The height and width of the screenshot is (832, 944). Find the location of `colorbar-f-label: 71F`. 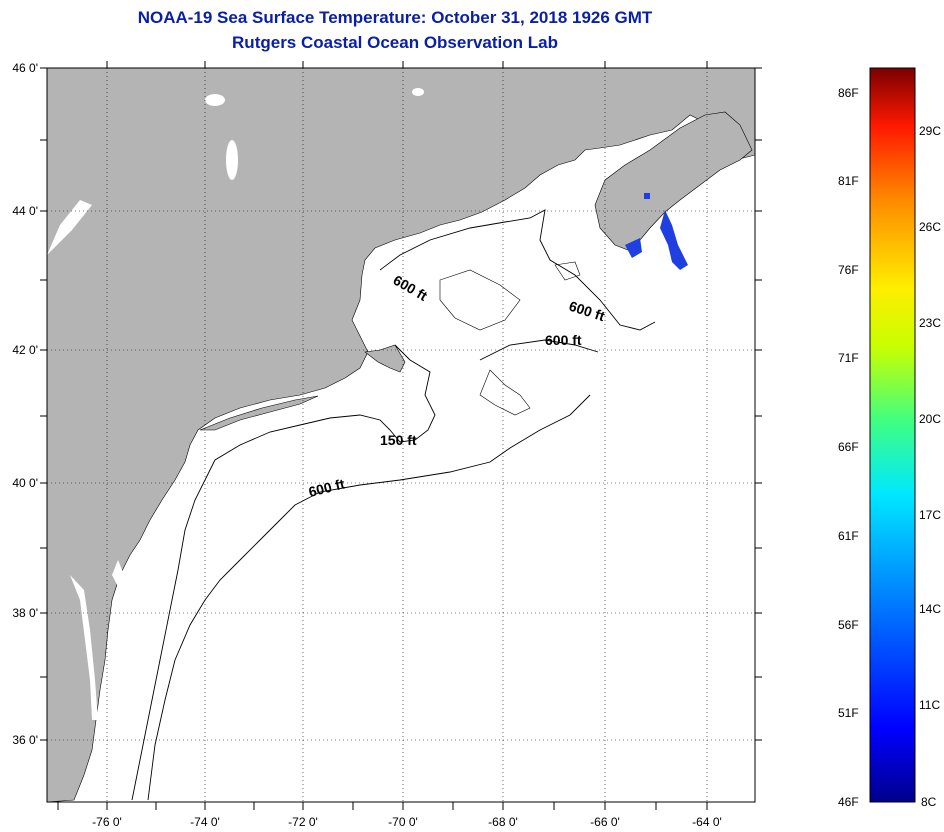

colorbar-f-label: 71F is located at coordinates (848, 358).